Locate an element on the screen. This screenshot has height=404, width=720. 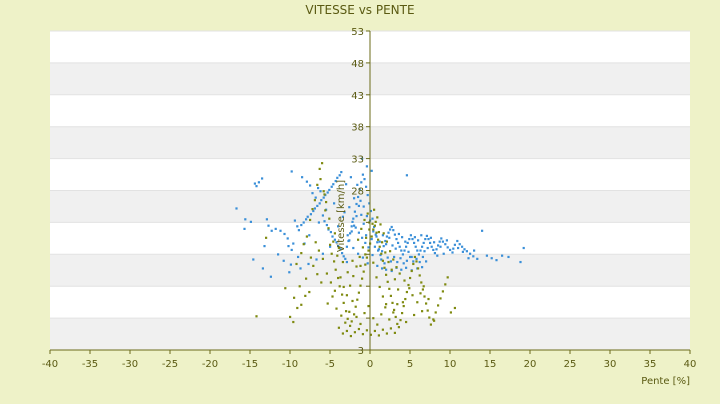
x-tick-label: 0 is located at coordinates (370, 364).